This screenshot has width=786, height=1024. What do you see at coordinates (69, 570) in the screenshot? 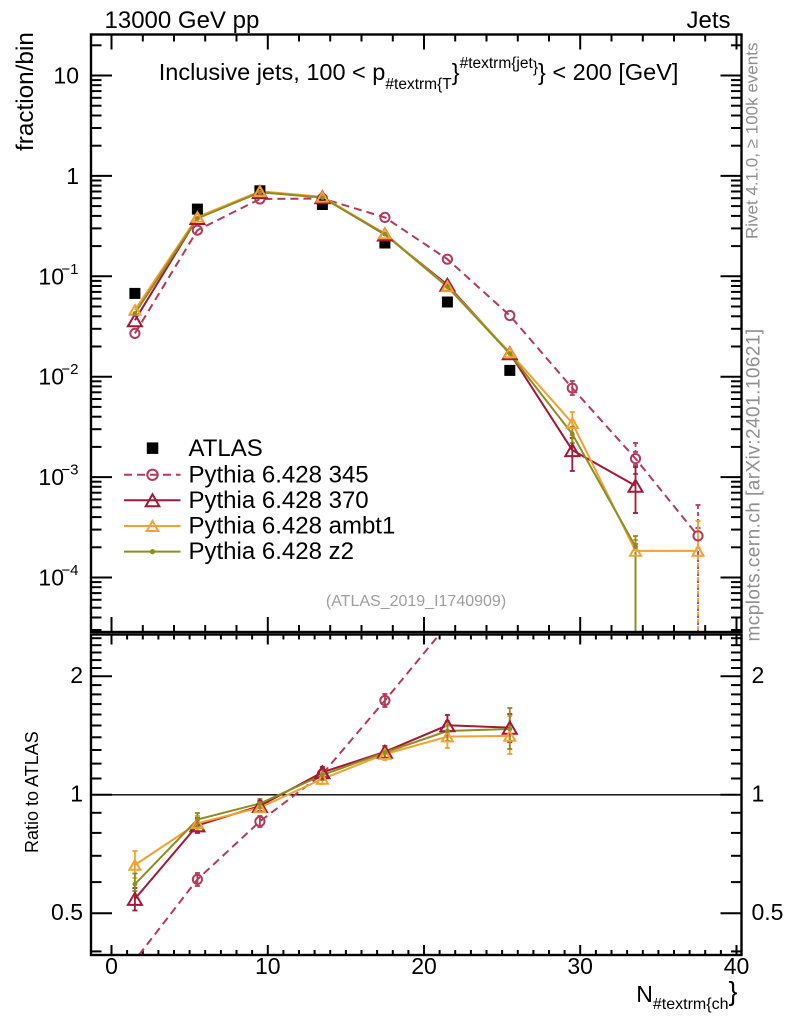
I see `svg-text: −4` at bounding box center [69, 570].